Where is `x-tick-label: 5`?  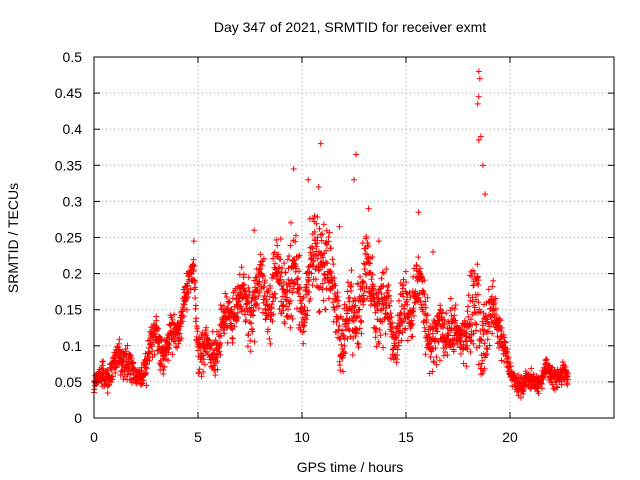
x-tick-label: 5 is located at coordinates (198, 437).